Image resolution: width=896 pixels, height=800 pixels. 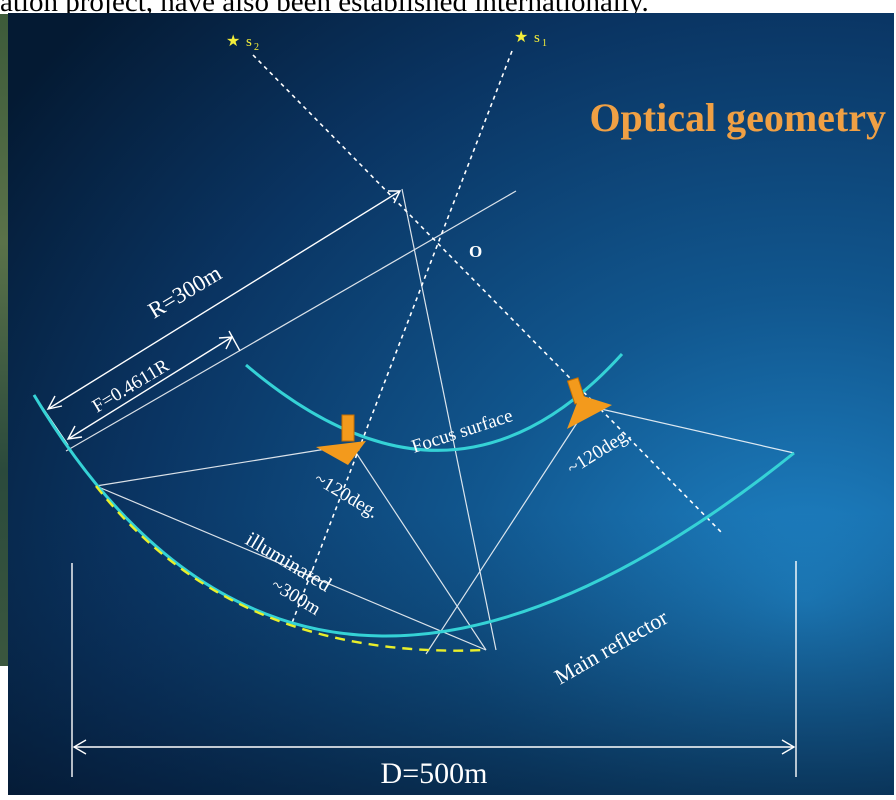 What do you see at coordinates (150, 388) in the screenshot?
I see `focal-arrow` at bounding box center [150, 388].